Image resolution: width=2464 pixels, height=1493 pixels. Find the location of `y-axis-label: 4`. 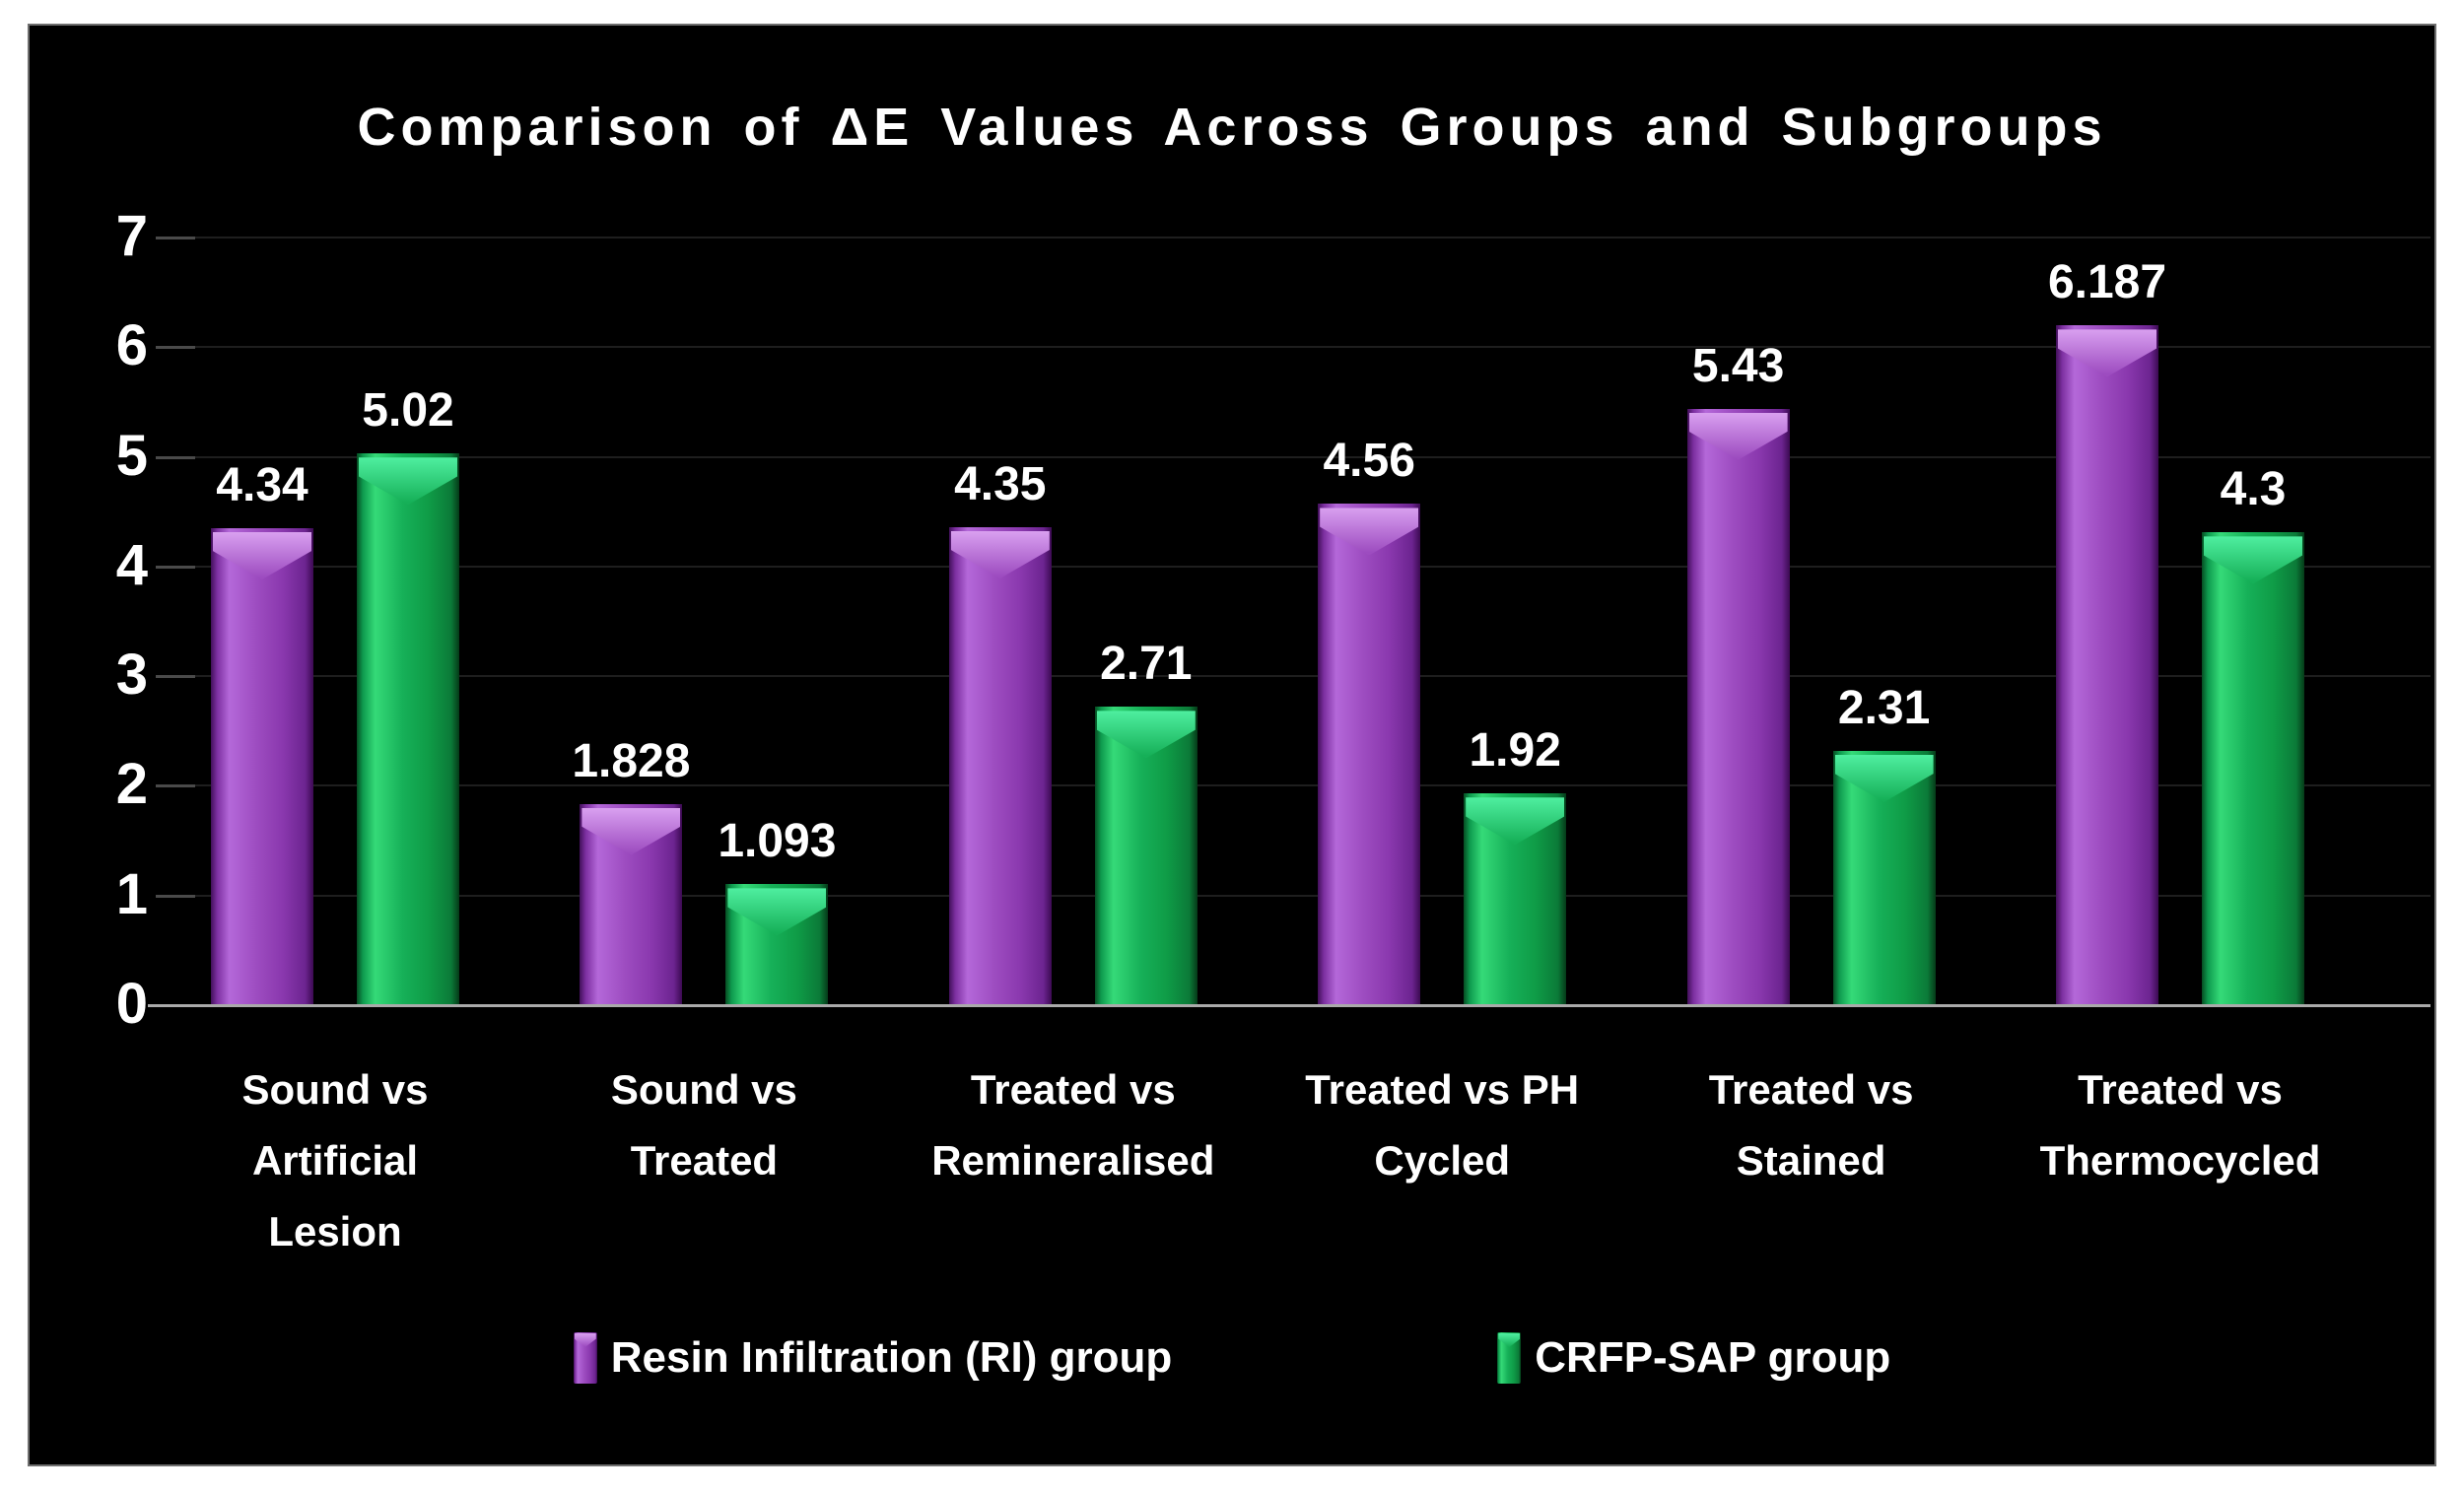

y-axis-label: 4 is located at coordinates (131, 564).